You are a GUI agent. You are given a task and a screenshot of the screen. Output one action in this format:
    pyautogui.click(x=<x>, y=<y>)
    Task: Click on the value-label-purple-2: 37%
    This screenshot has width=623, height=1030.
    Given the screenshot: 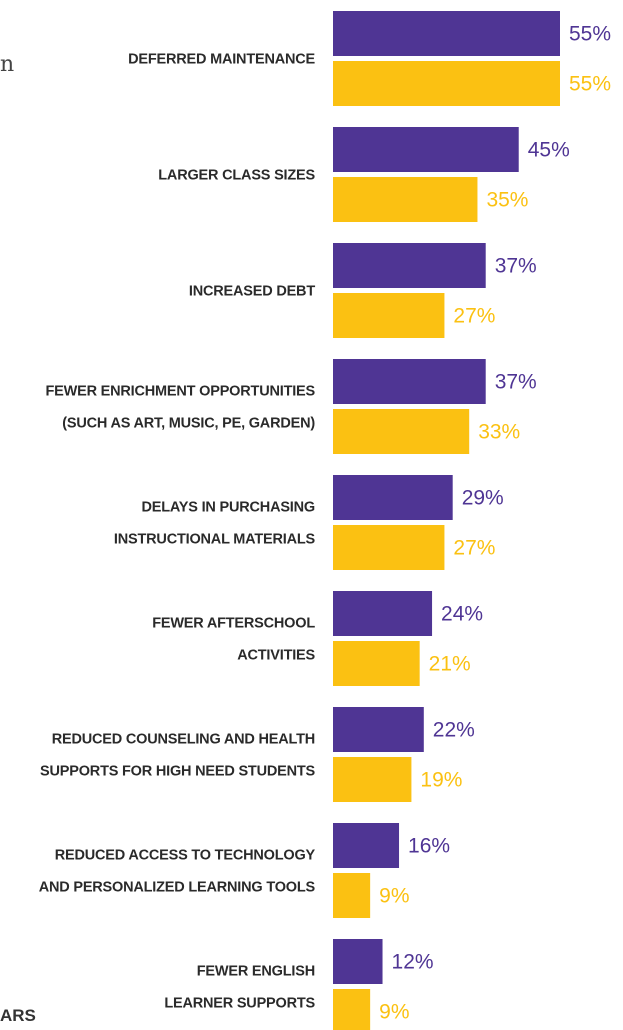 What is the action you would take?
    pyautogui.click(x=516, y=266)
    